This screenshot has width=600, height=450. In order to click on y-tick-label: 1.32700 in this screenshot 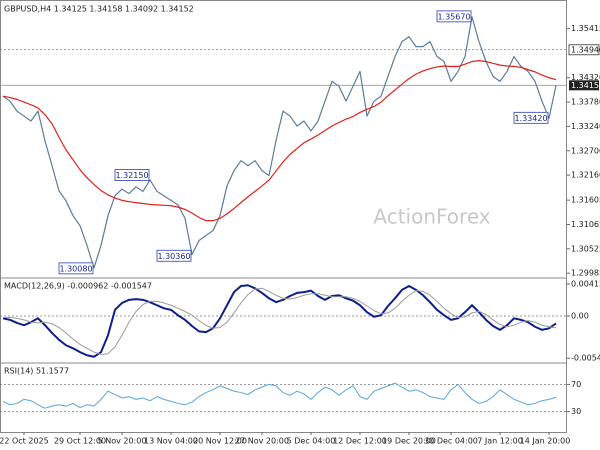, I will do `click(585, 150)`.